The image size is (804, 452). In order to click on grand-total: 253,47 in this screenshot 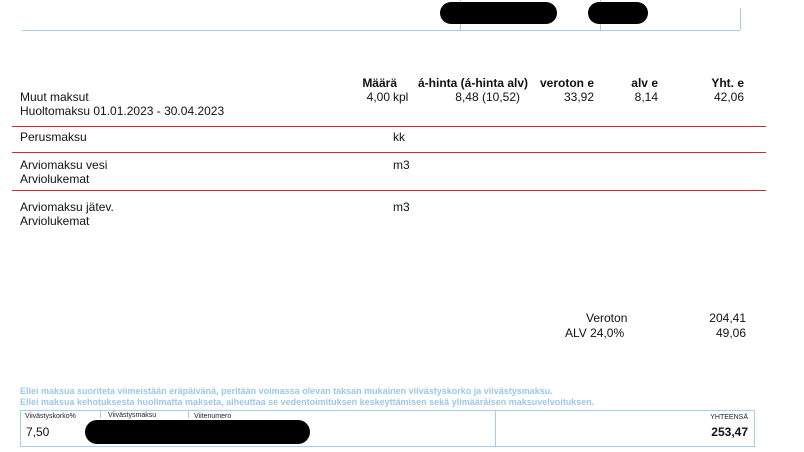, I will do `click(729, 432)`.